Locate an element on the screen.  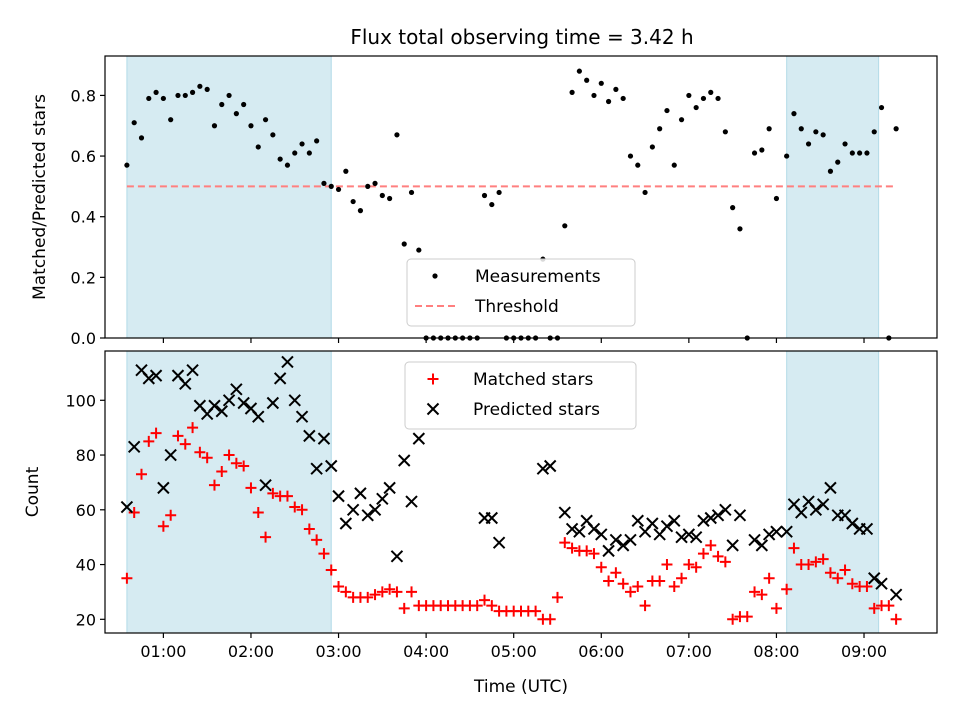
count-legend: Matched stars Predicted stars is located at coordinates (520, 395).